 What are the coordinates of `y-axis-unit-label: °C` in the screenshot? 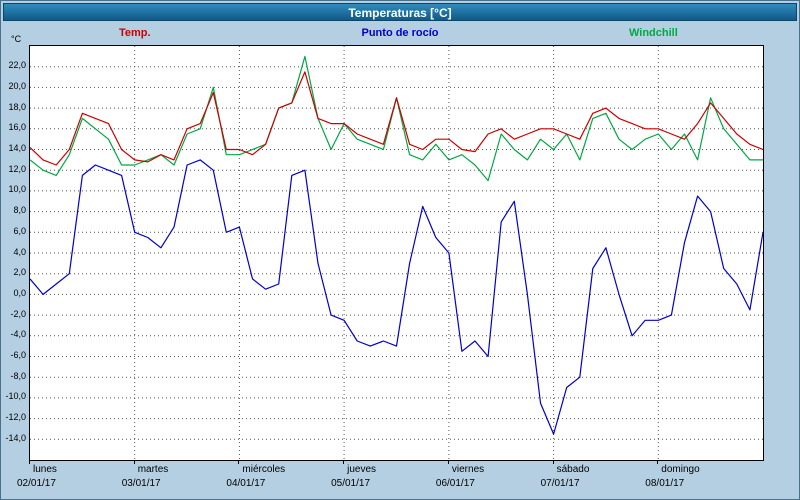 It's located at (16, 39).